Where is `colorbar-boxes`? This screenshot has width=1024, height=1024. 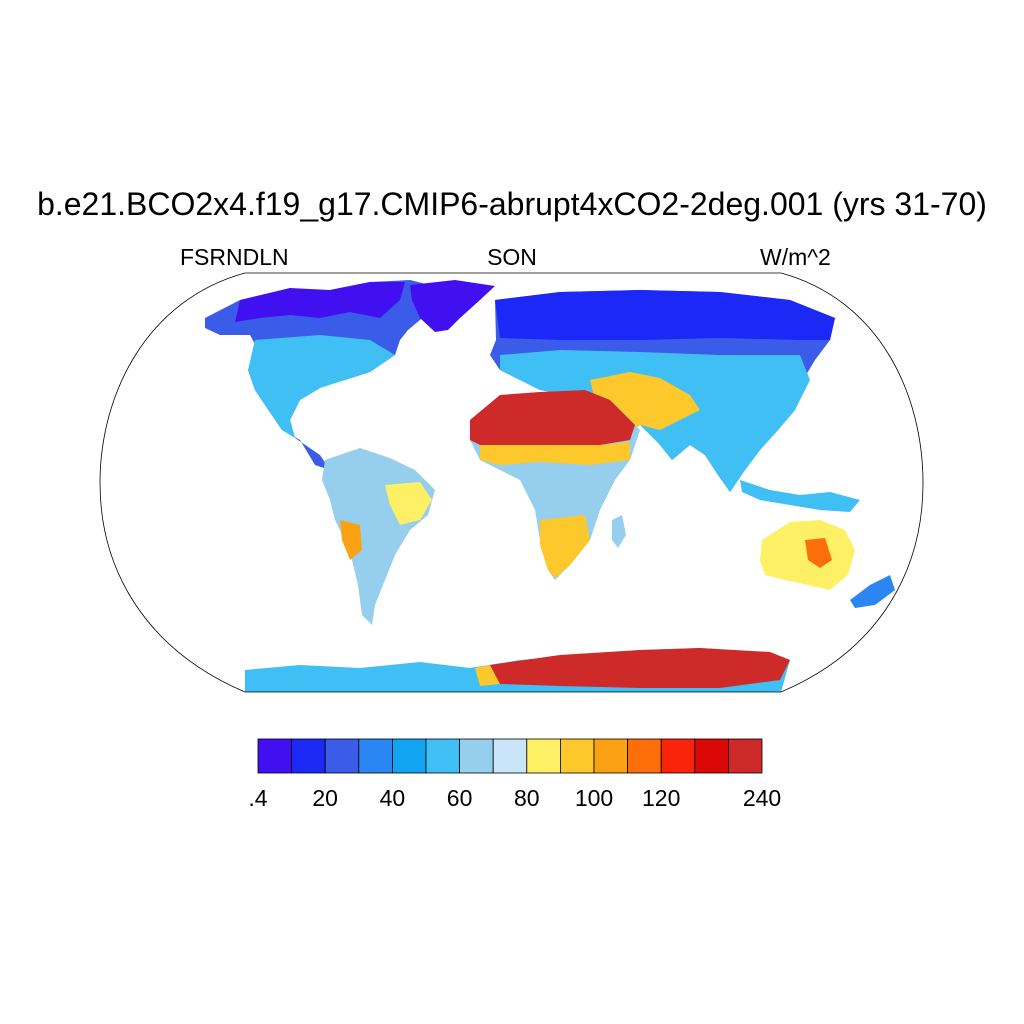 colorbar-boxes is located at coordinates (510, 756).